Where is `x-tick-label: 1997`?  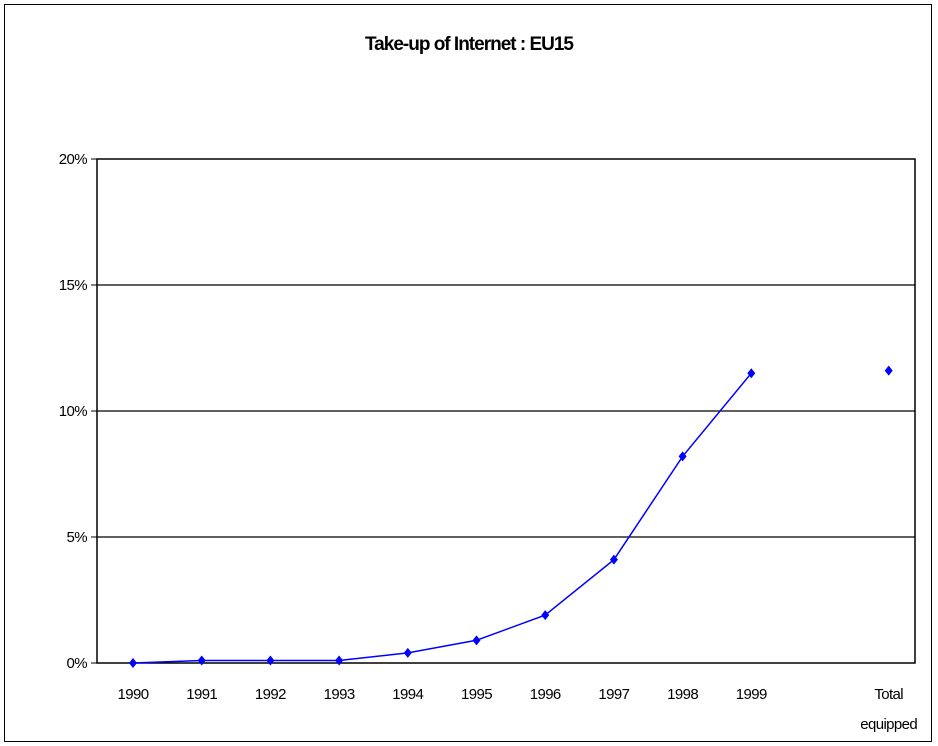
x-tick-label: 1997 is located at coordinates (613, 694).